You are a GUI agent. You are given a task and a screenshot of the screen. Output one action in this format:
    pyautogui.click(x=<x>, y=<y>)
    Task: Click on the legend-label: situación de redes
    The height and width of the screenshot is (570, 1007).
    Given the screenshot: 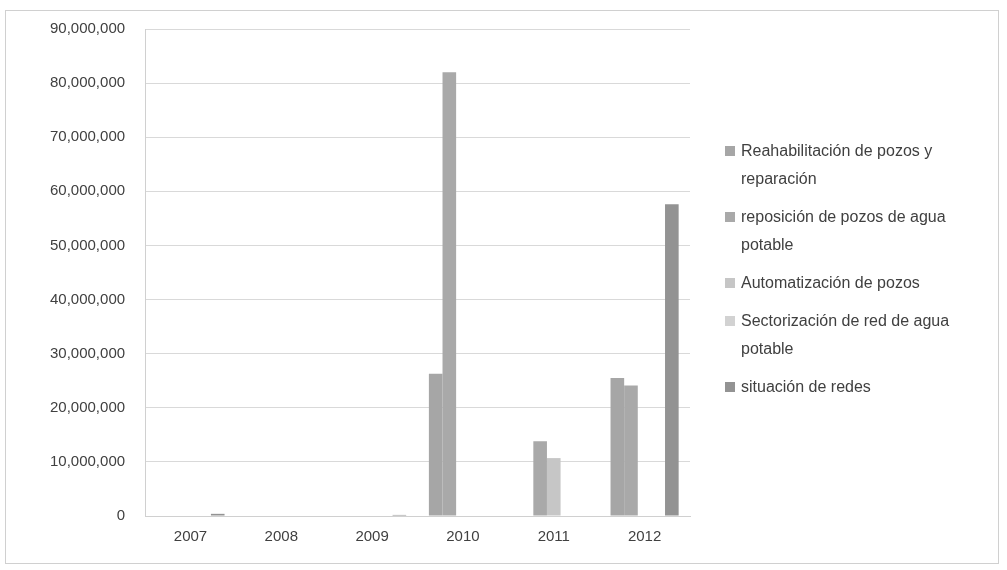 What is the action you would take?
    pyautogui.click(x=806, y=387)
    